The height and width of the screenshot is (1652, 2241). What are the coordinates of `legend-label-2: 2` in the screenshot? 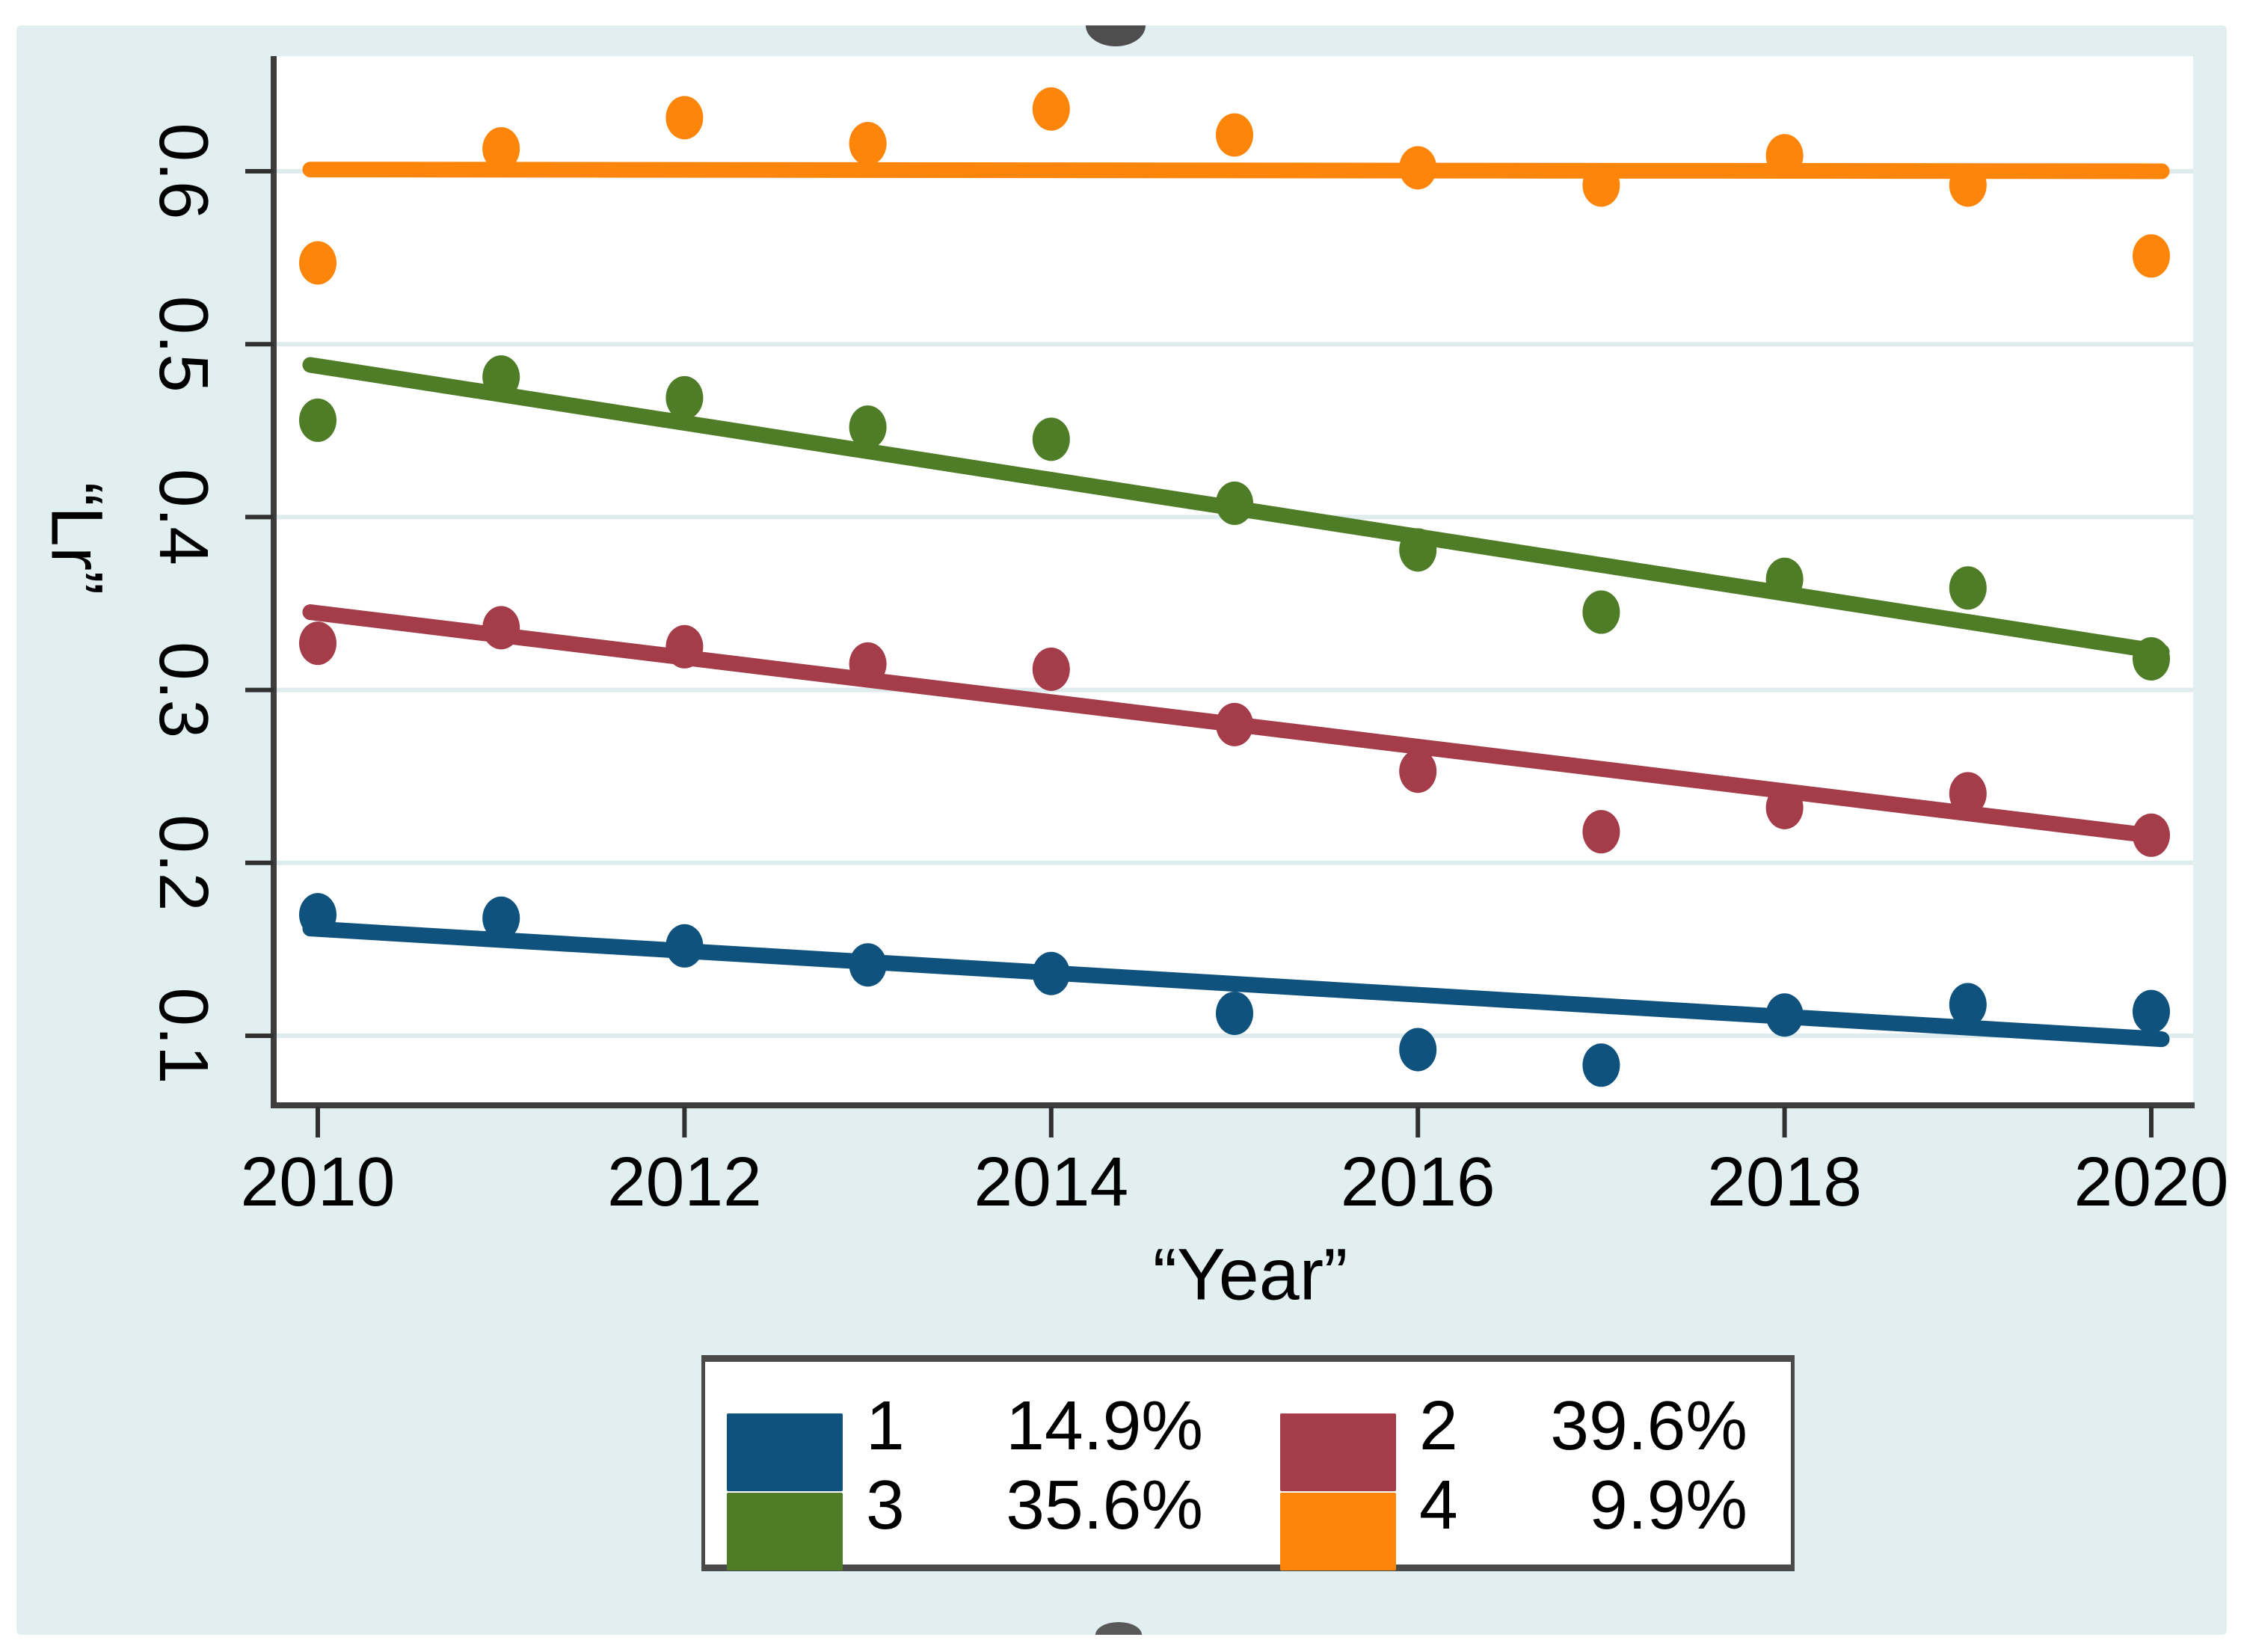 It's located at (1438, 1426).